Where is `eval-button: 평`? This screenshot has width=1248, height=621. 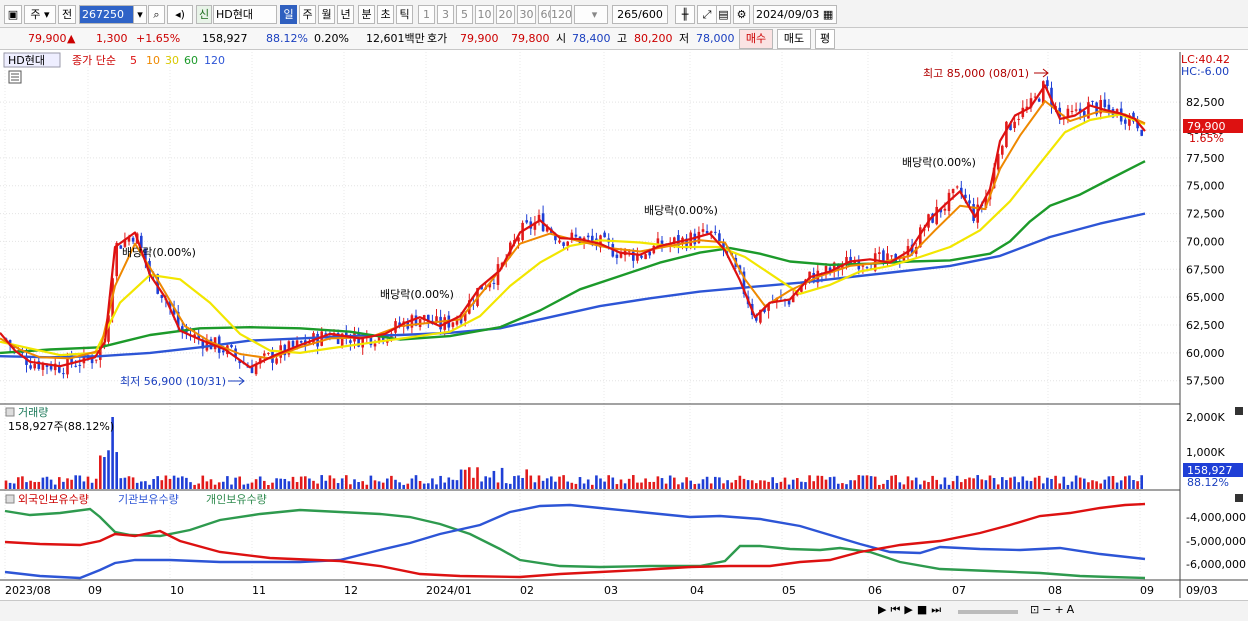
eval-button: 평 is located at coordinates (825, 39).